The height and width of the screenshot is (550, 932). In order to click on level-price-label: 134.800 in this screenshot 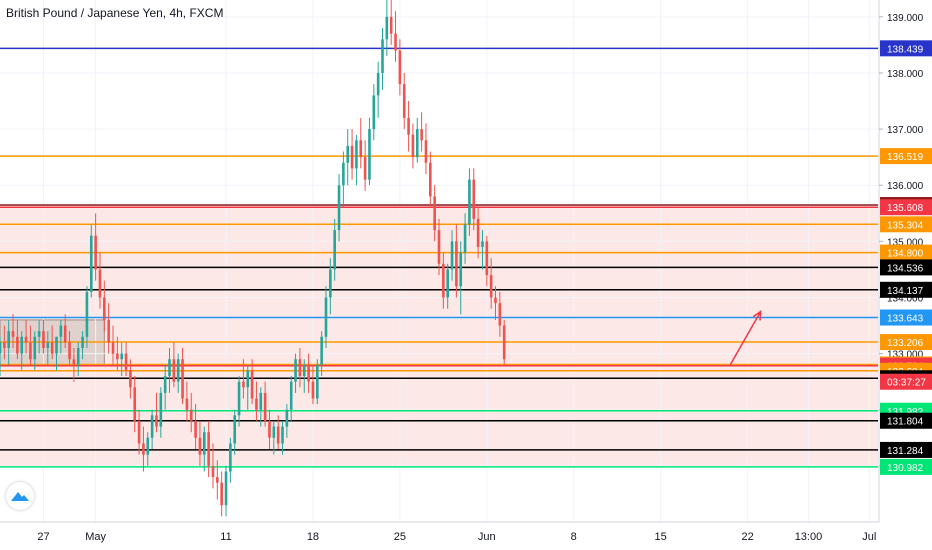, I will do `click(905, 254)`.